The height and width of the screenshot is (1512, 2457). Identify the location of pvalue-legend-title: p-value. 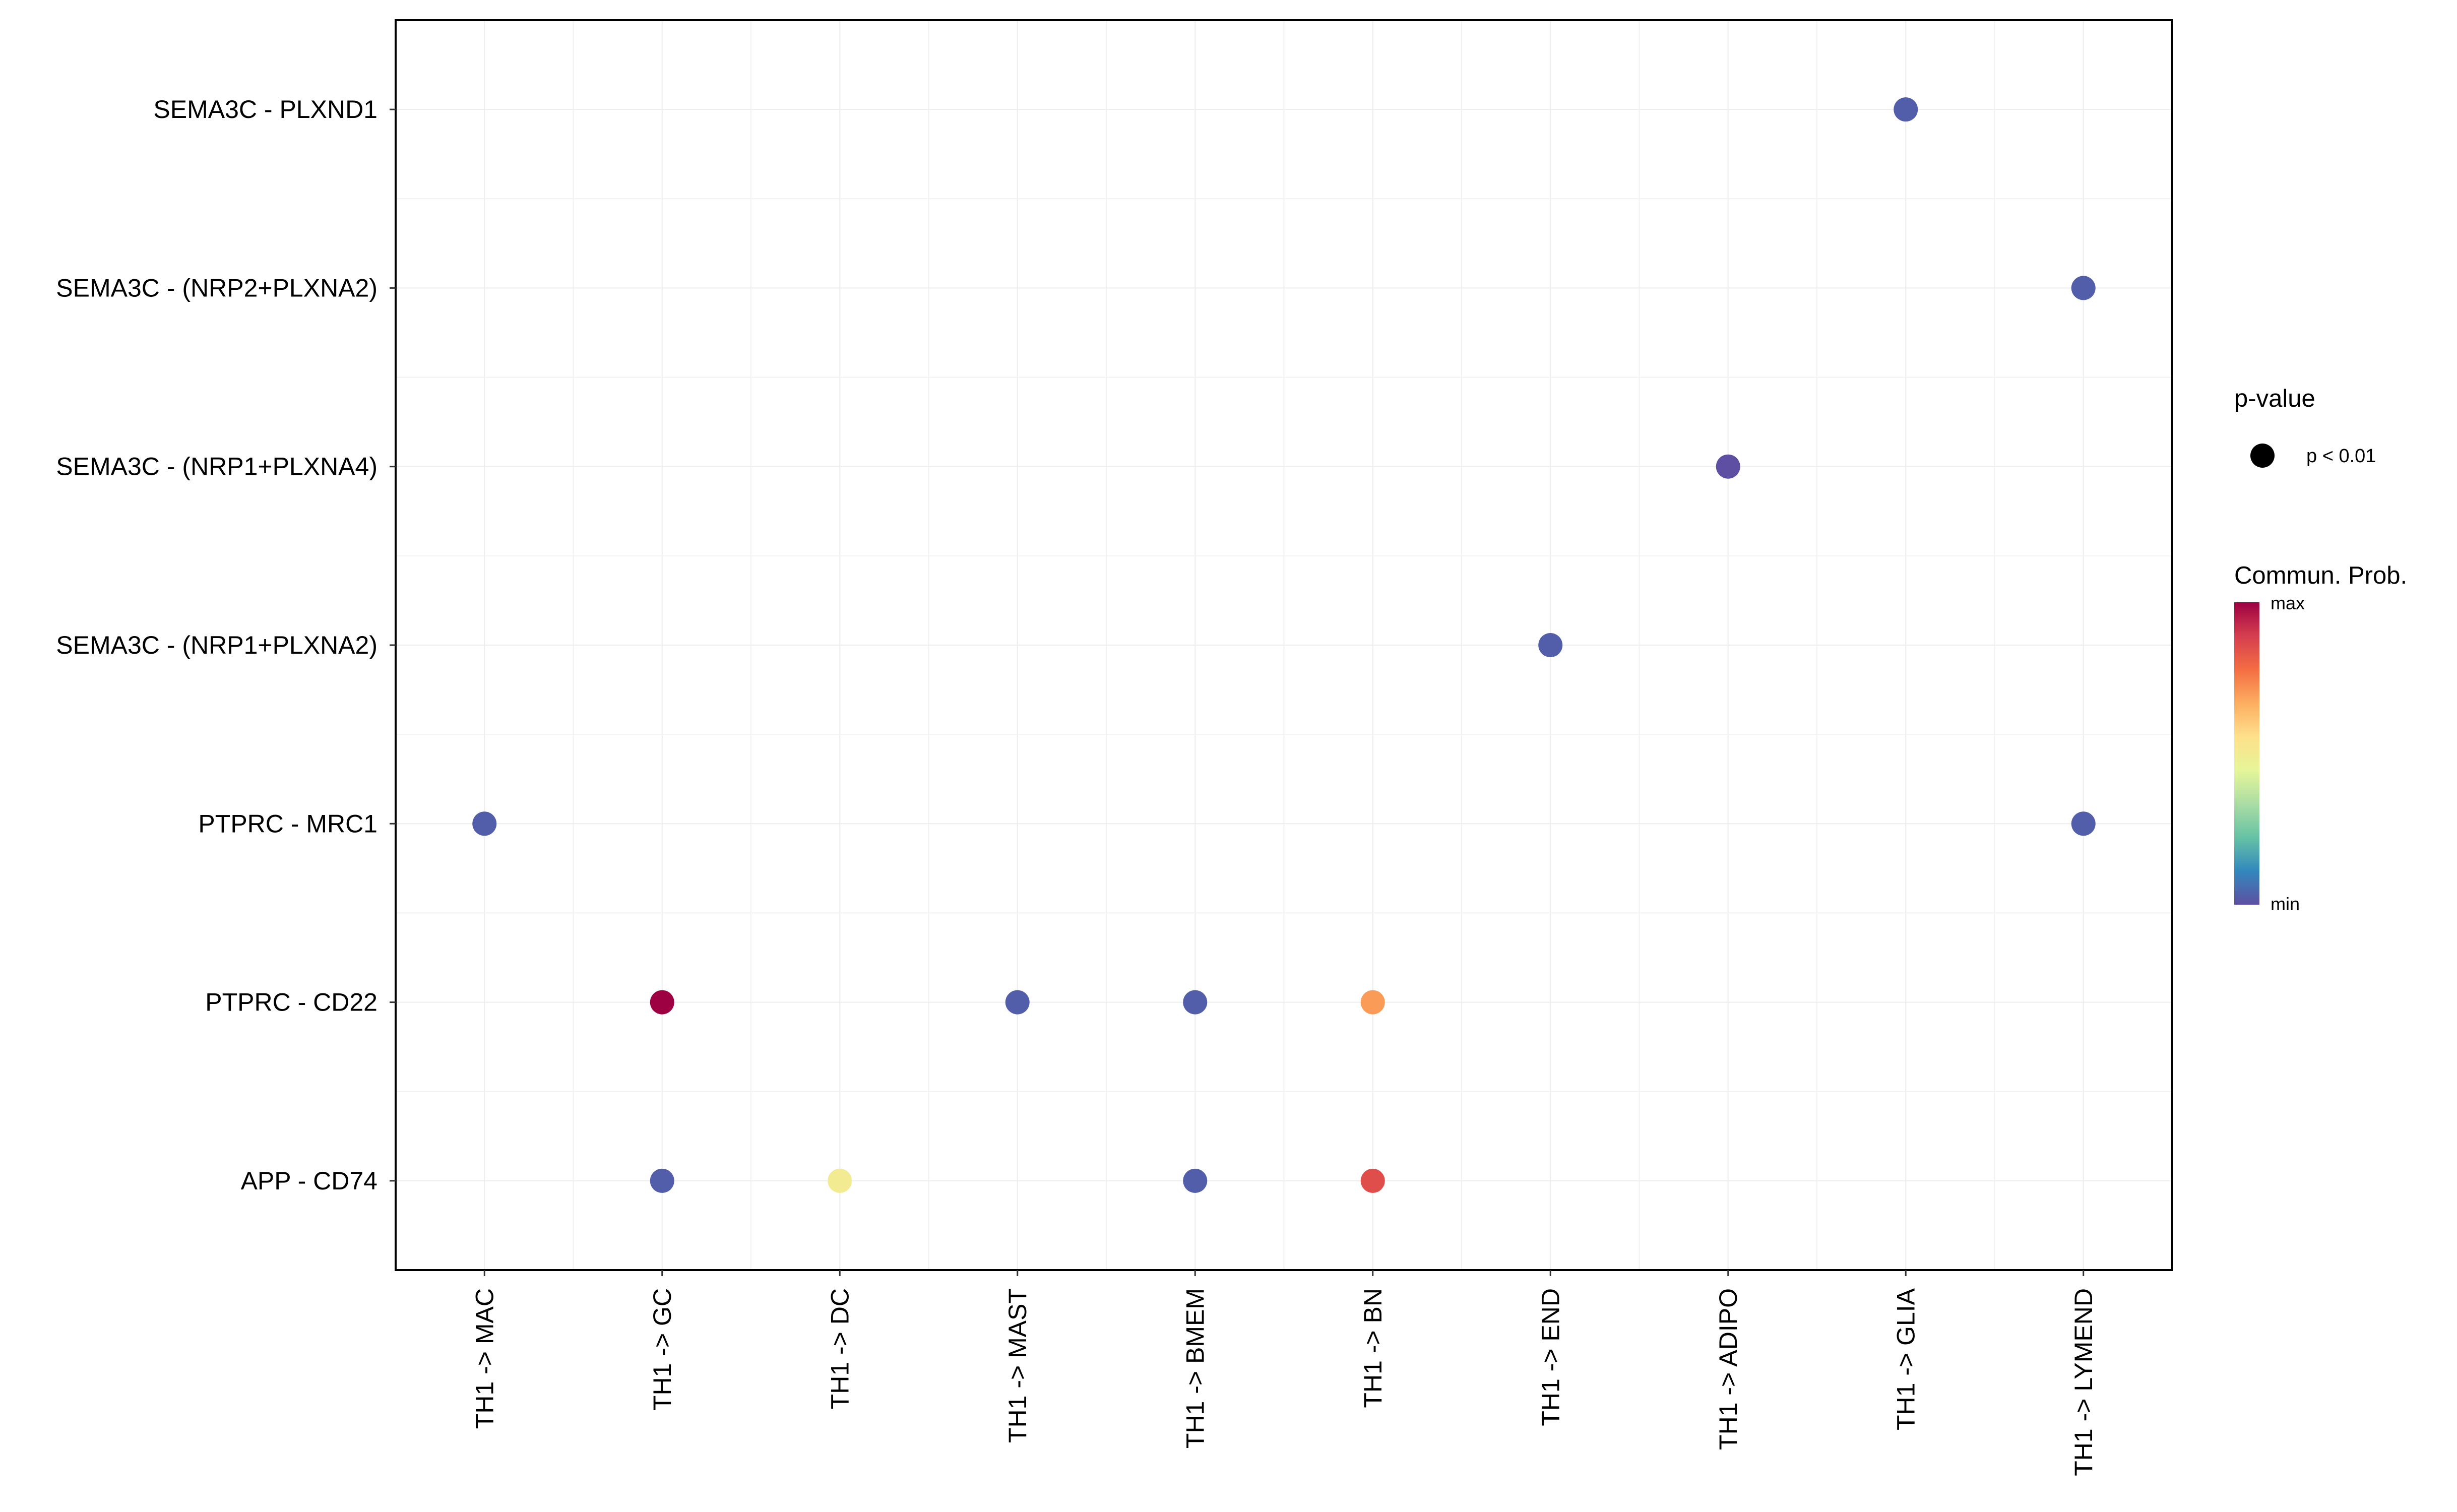
(2274, 399).